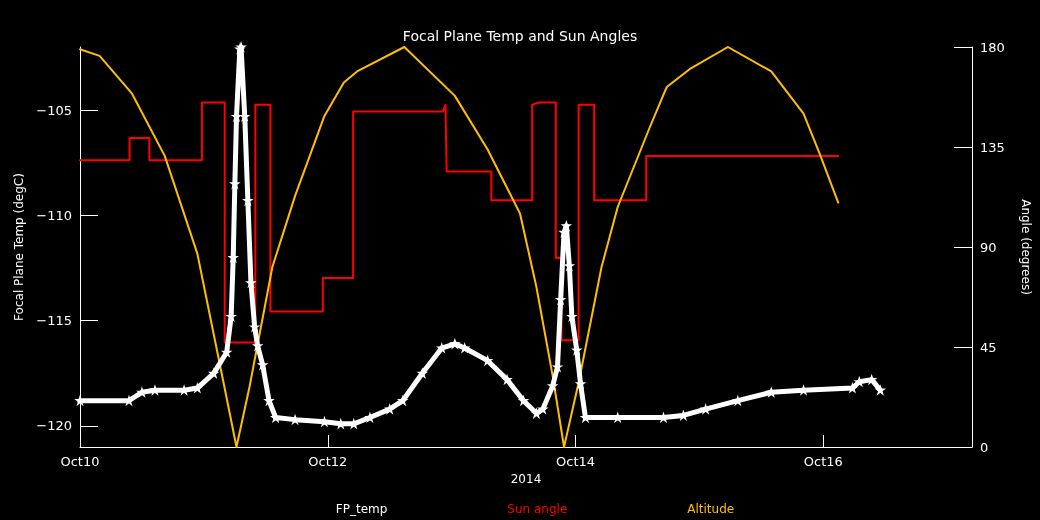 Image resolution: width=1040 pixels, height=520 pixels. Describe the element at coordinates (988, 347) in the screenshot. I see `y2-tick-label: 45` at that location.